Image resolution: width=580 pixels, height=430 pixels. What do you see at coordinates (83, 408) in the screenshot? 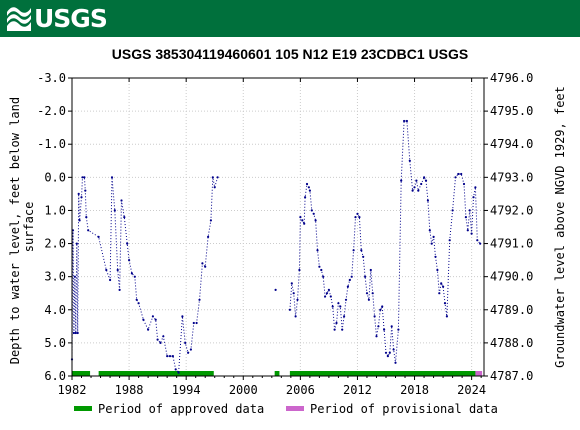
I see `legend-swatch-approved` at bounding box center [83, 408].